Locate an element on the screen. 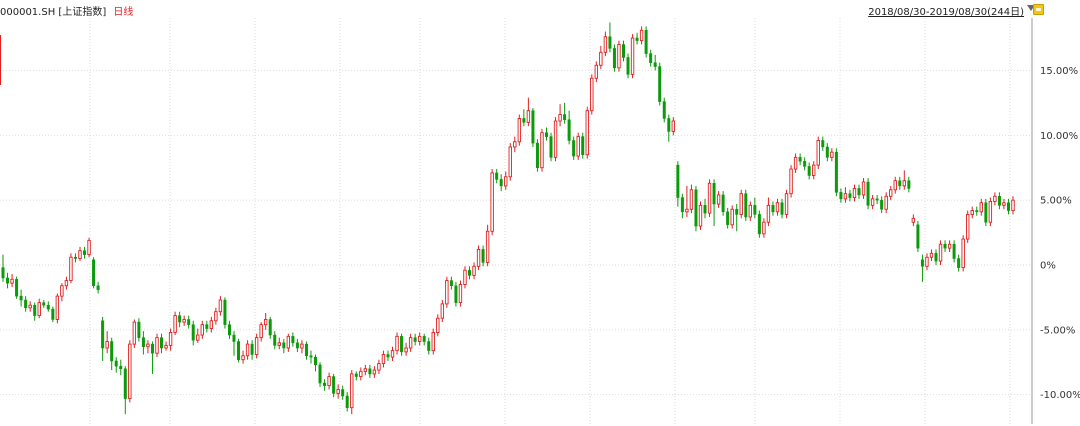  symbol-code: 000001.SH is located at coordinates (28, 12).